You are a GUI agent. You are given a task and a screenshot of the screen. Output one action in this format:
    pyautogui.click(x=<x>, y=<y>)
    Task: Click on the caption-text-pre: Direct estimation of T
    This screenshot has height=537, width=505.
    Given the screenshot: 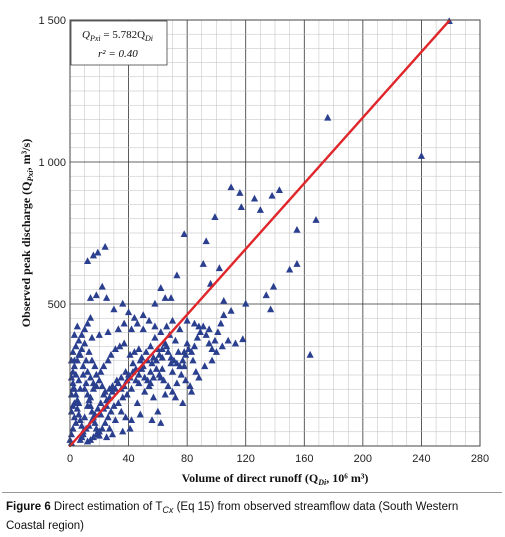 What is the action you would take?
    pyautogui.click(x=106, y=507)
    